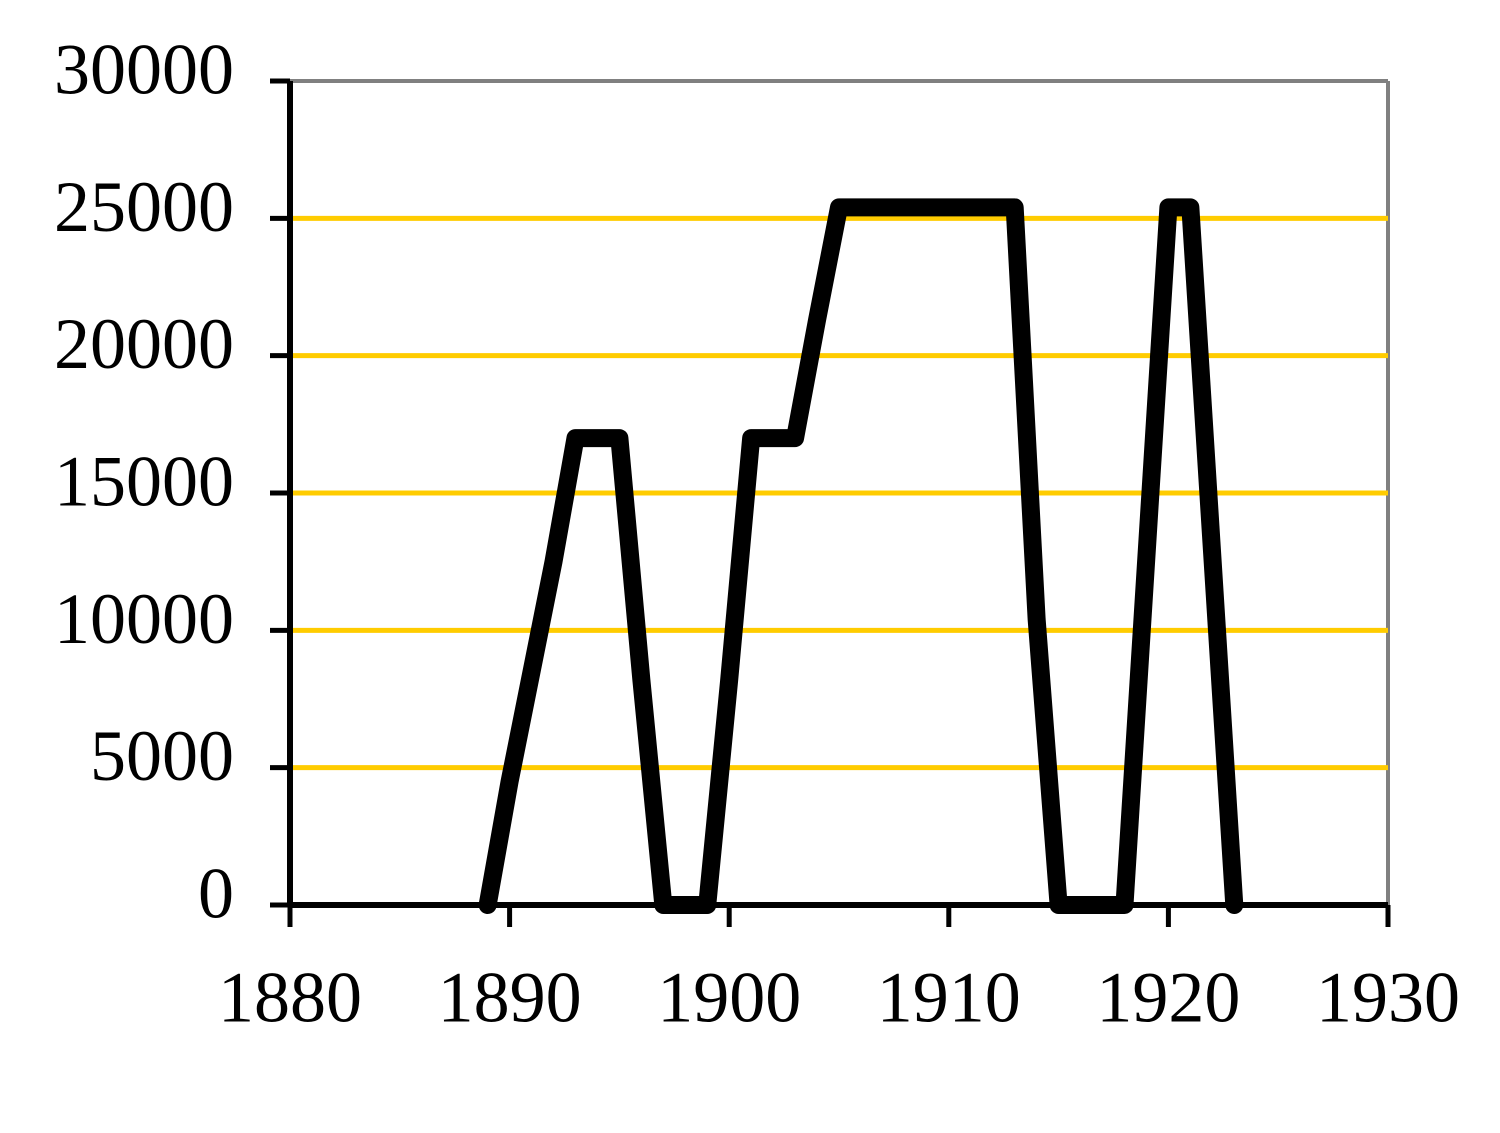 This screenshot has width=1500, height=1133. Describe the element at coordinates (949, 998) in the screenshot. I see `x-tick-label: 1910` at that location.